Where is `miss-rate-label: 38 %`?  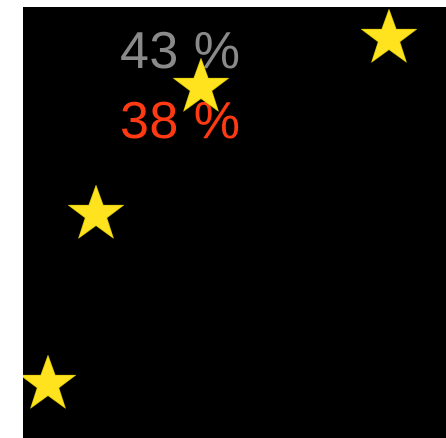 miss-rate-label: 38 % is located at coordinates (180, 121).